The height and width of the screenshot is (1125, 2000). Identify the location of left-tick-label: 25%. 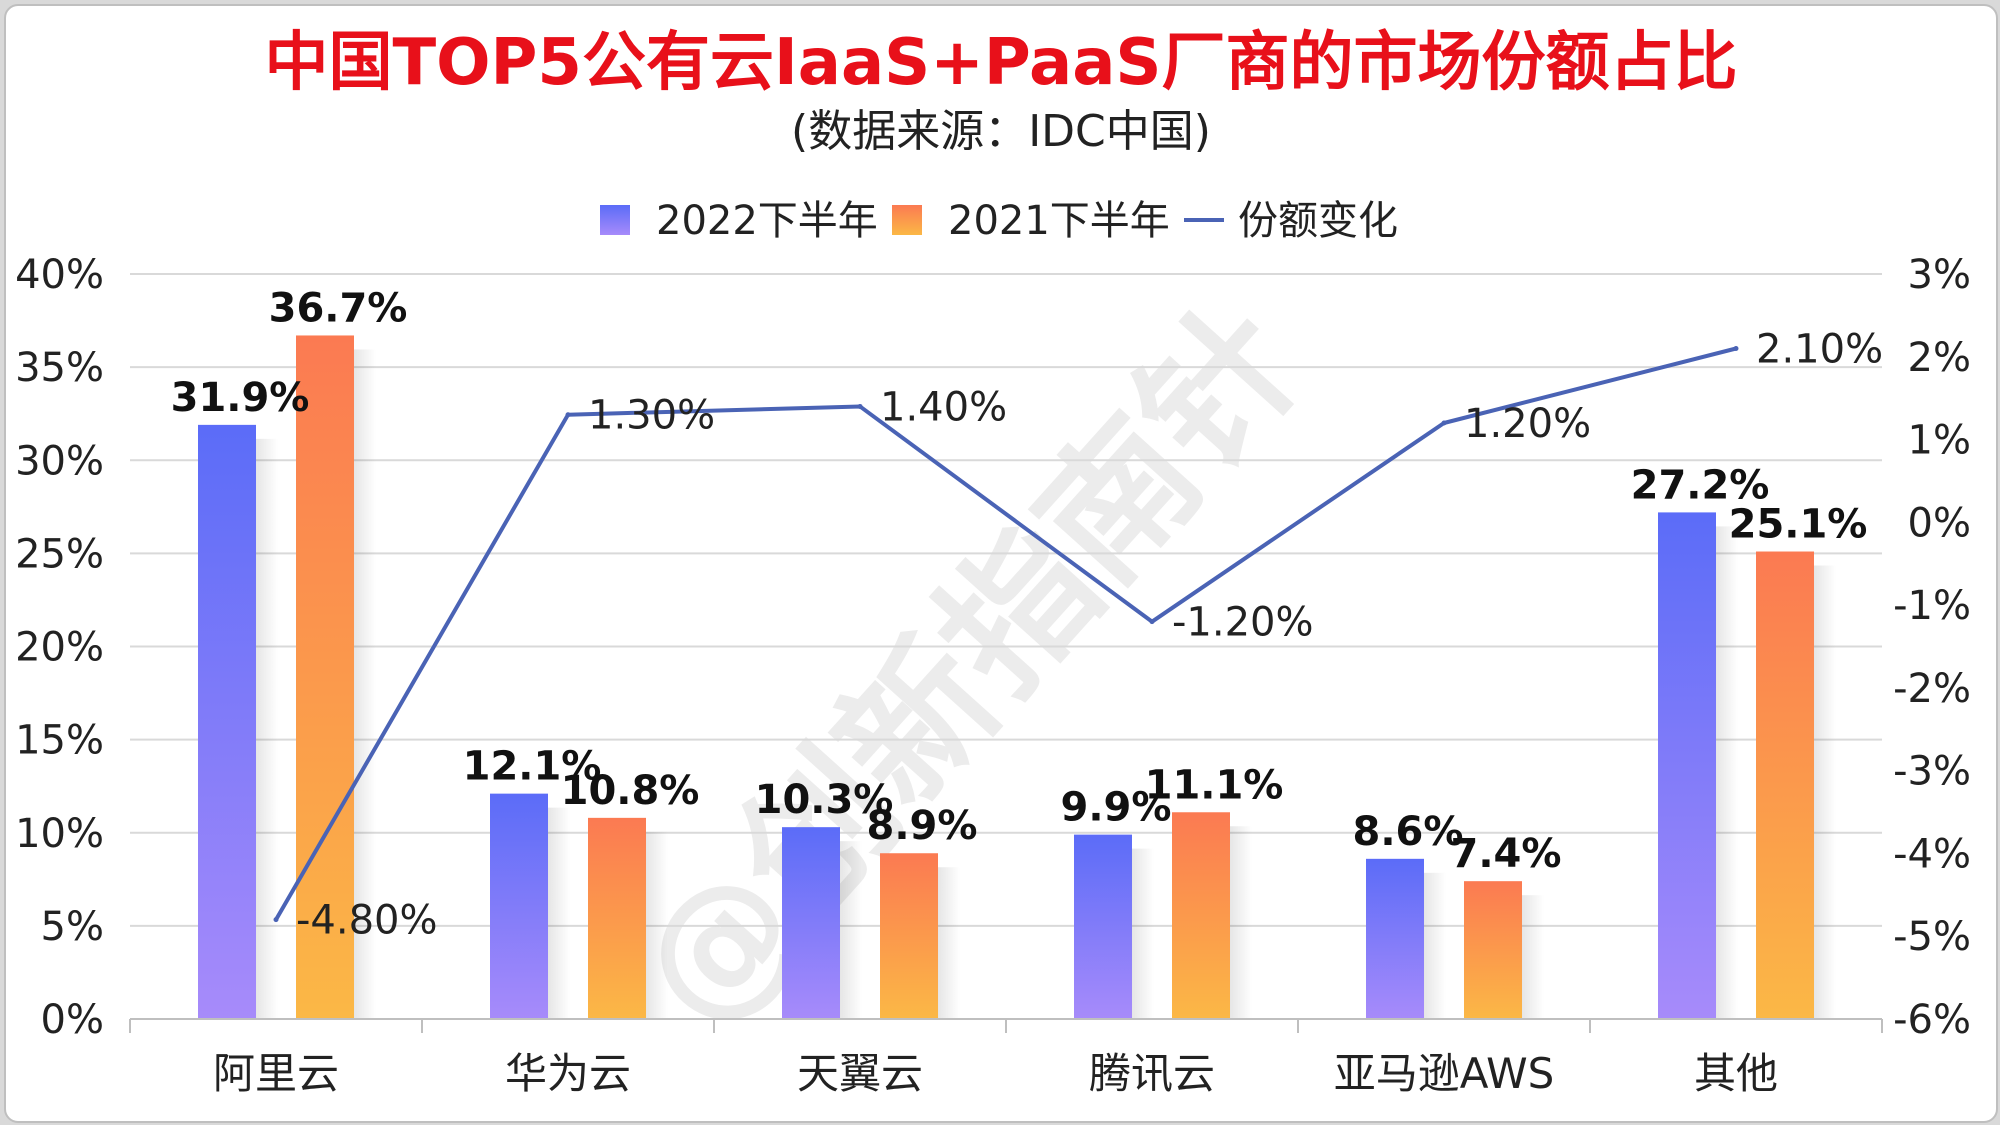
(59, 554).